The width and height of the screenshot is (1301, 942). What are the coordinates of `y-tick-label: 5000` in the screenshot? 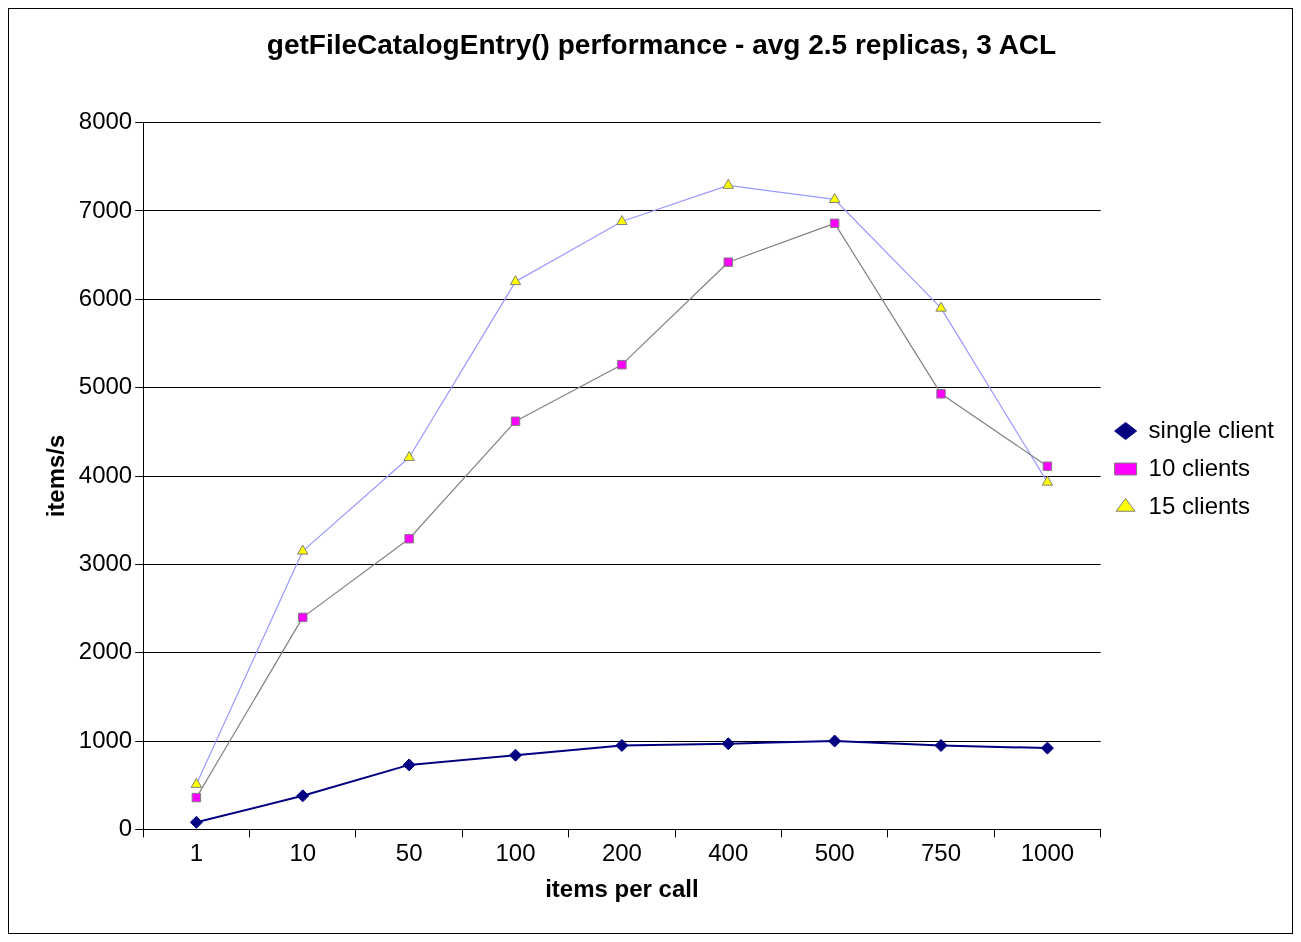 It's located at (105, 386).